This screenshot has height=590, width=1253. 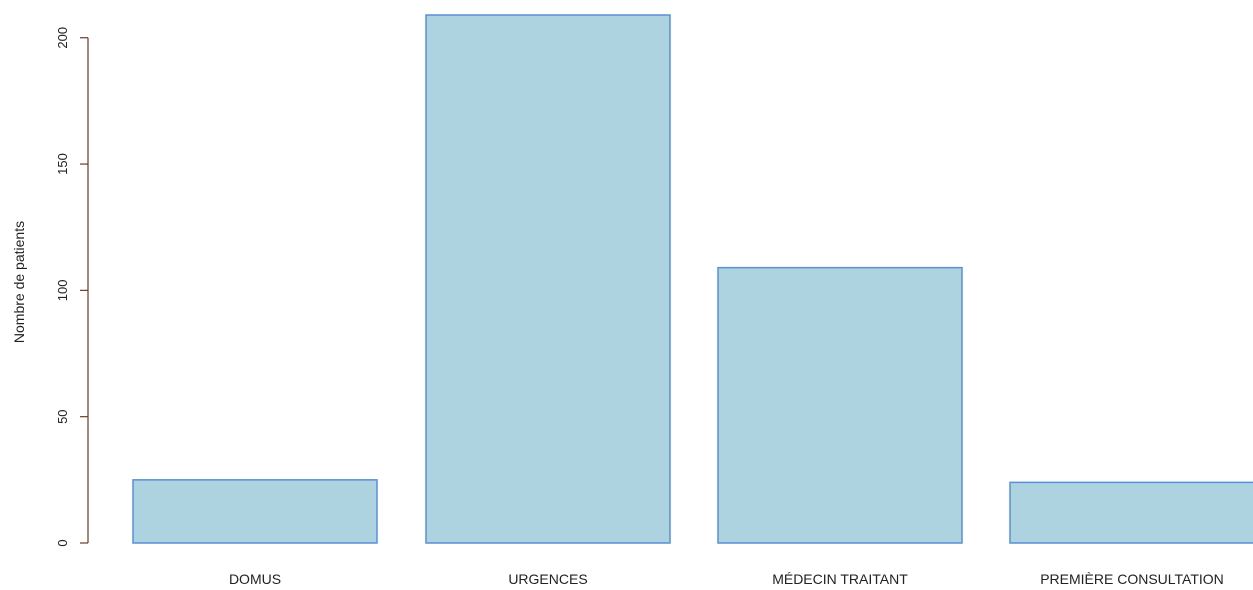 What do you see at coordinates (1132, 579) in the screenshot?
I see `x-tick-label: PREMIÈRE CONSULTATION` at bounding box center [1132, 579].